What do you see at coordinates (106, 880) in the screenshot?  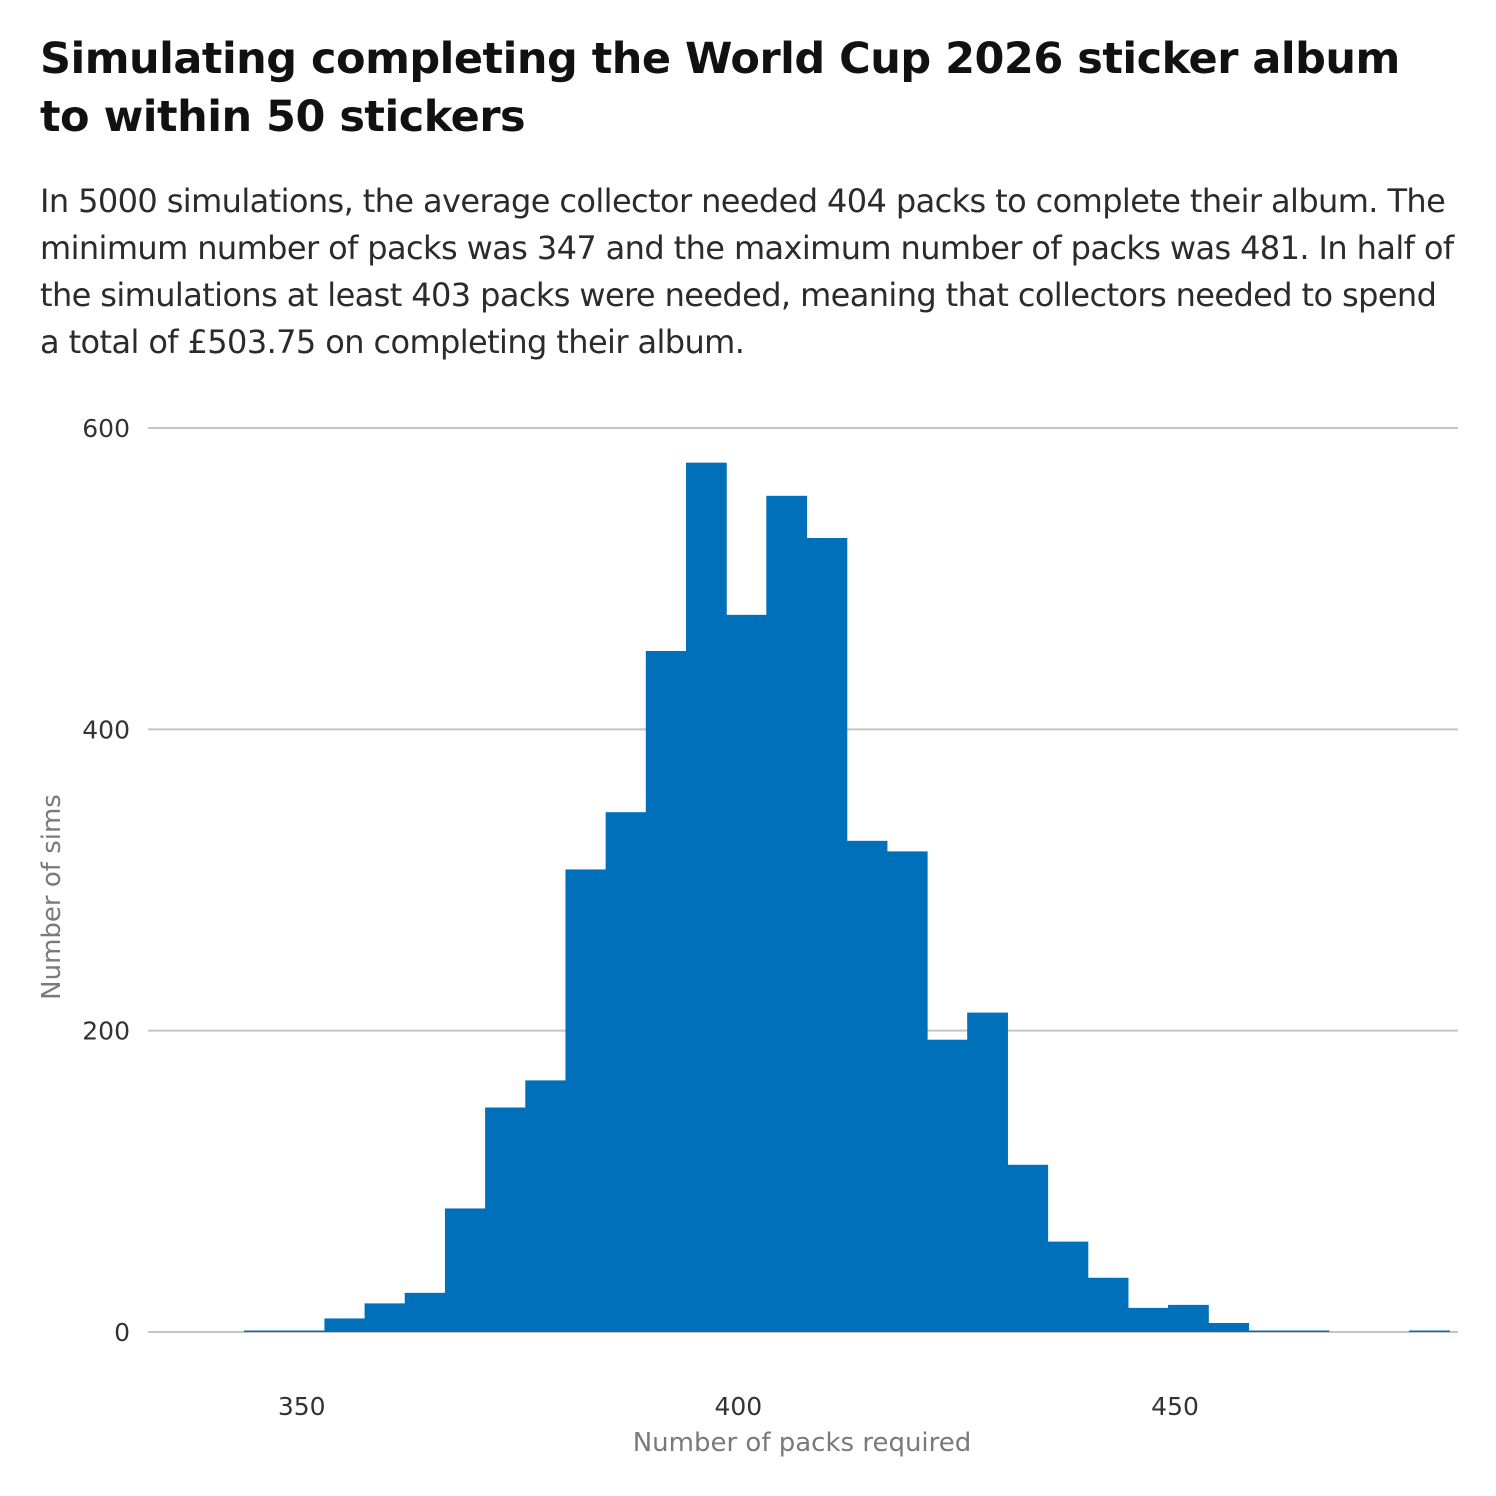 I see `y-axis-ticks: 0 200 400 600` at bounding box center [106, 880].